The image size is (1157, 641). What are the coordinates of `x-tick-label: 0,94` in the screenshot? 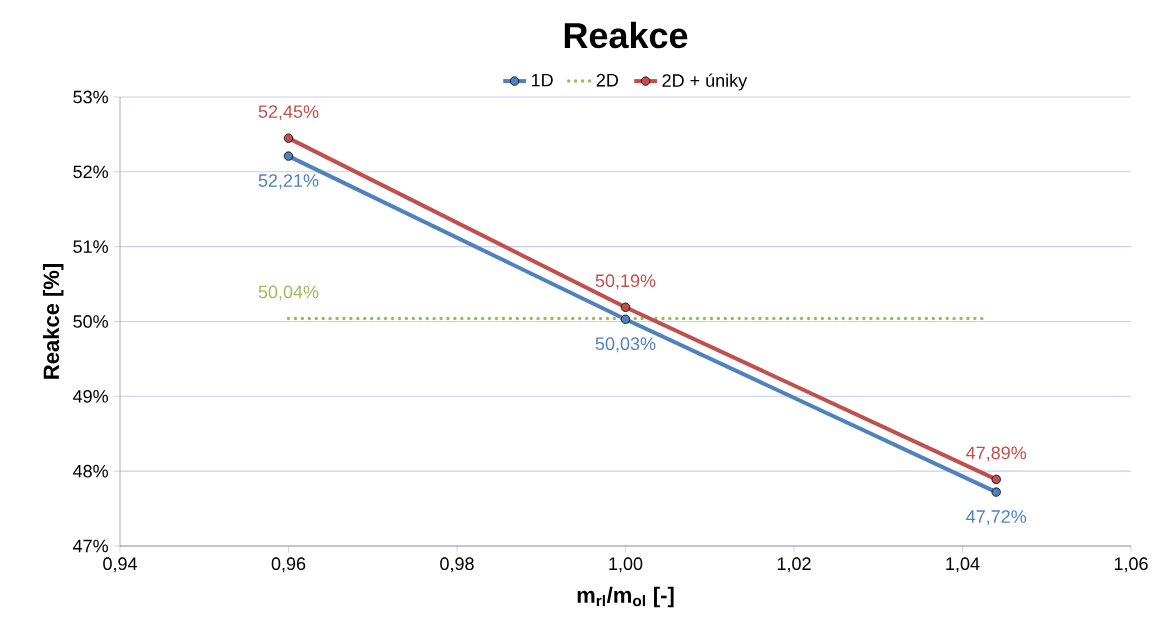 It's located at (120, 565).